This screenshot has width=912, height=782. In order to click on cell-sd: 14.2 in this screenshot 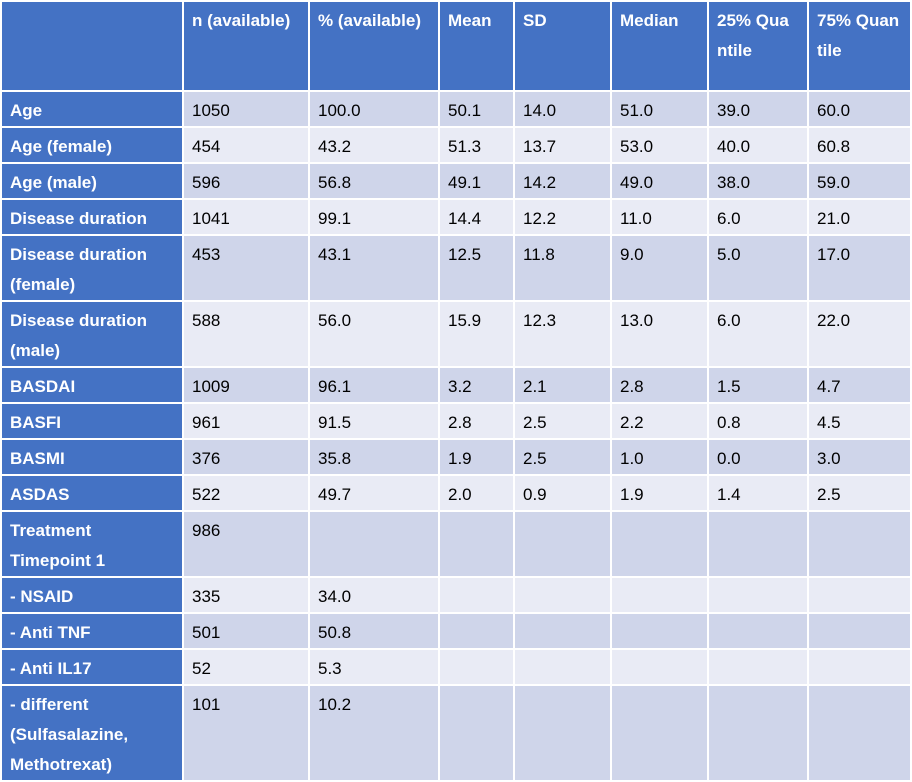, I will do `click(562, 181)`.